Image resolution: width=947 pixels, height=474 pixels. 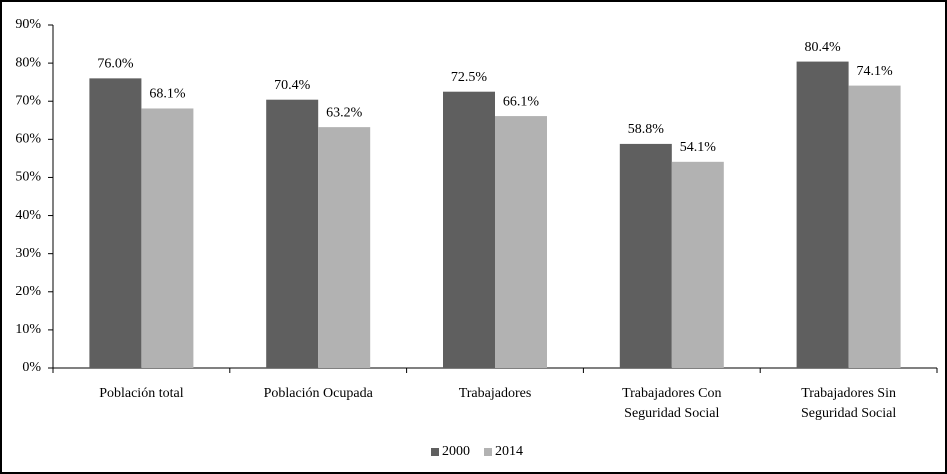 What do you see at coordinates (875, 71) in the screenshot?
I see `value-label: 74.1%` at bounding box center [875, 71].